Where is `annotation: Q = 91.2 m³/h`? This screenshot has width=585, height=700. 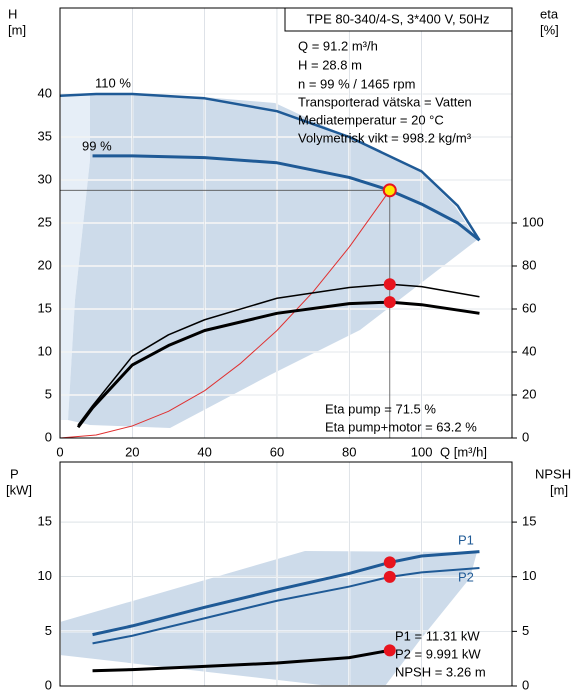 annotation: Q = 91.2 m³/h is located at coordinates (338, 45).